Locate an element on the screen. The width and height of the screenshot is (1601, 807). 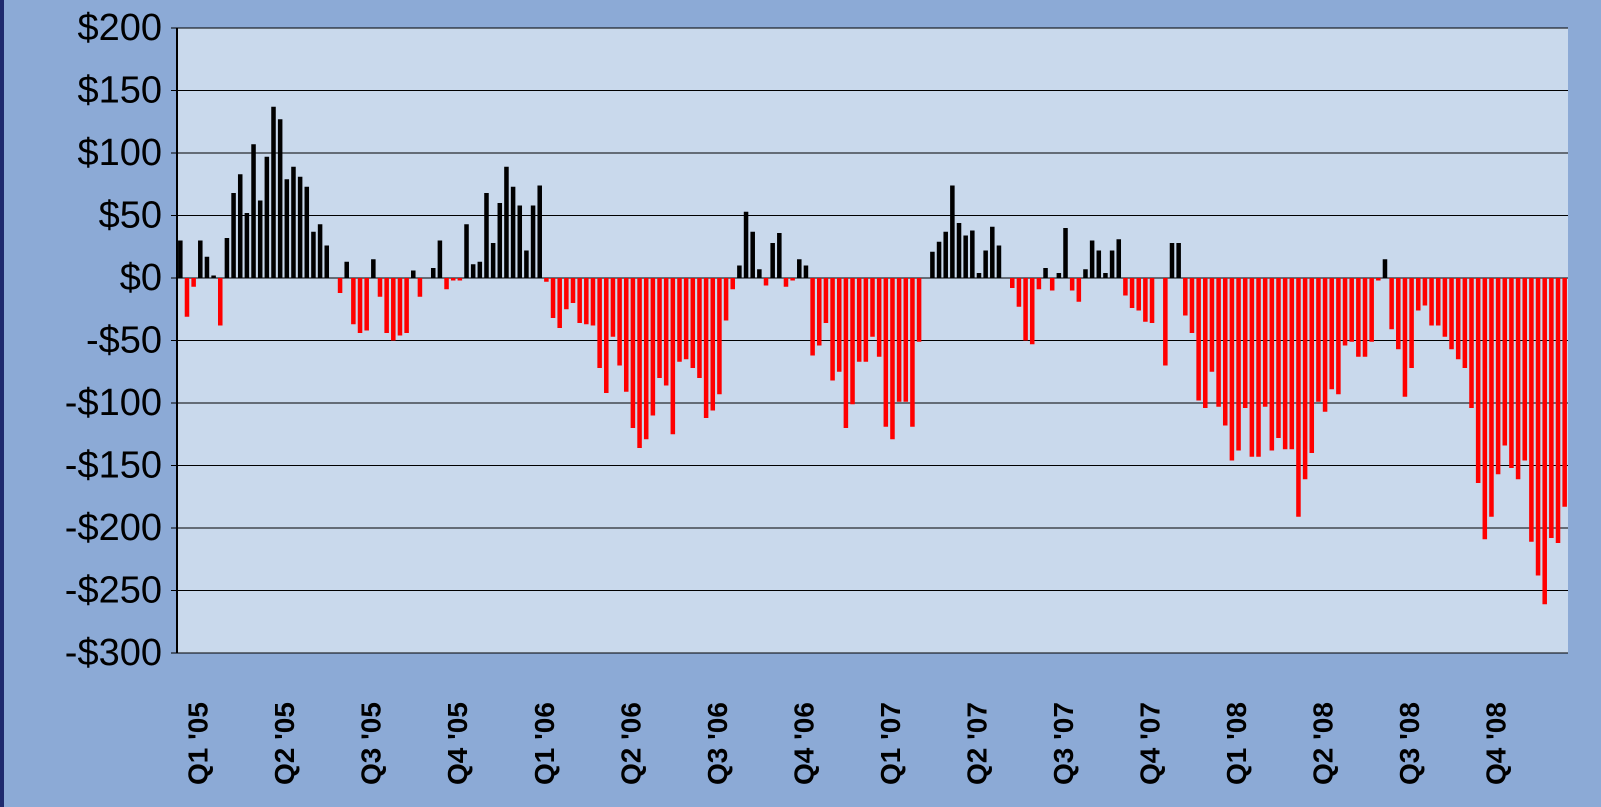
y-tick-label: $100 is located at coordinates (119, 153).